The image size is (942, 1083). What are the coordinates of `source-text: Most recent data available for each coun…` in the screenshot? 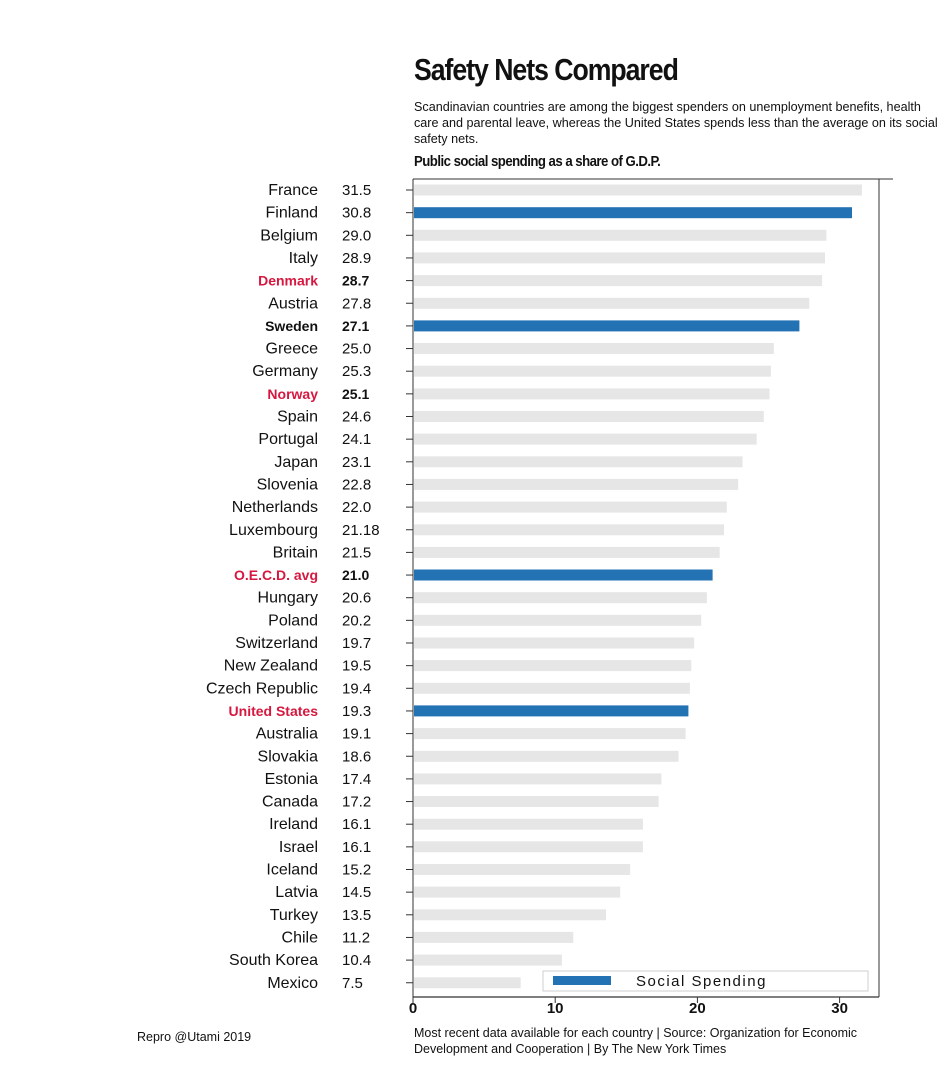 It's located at (636, 1041).